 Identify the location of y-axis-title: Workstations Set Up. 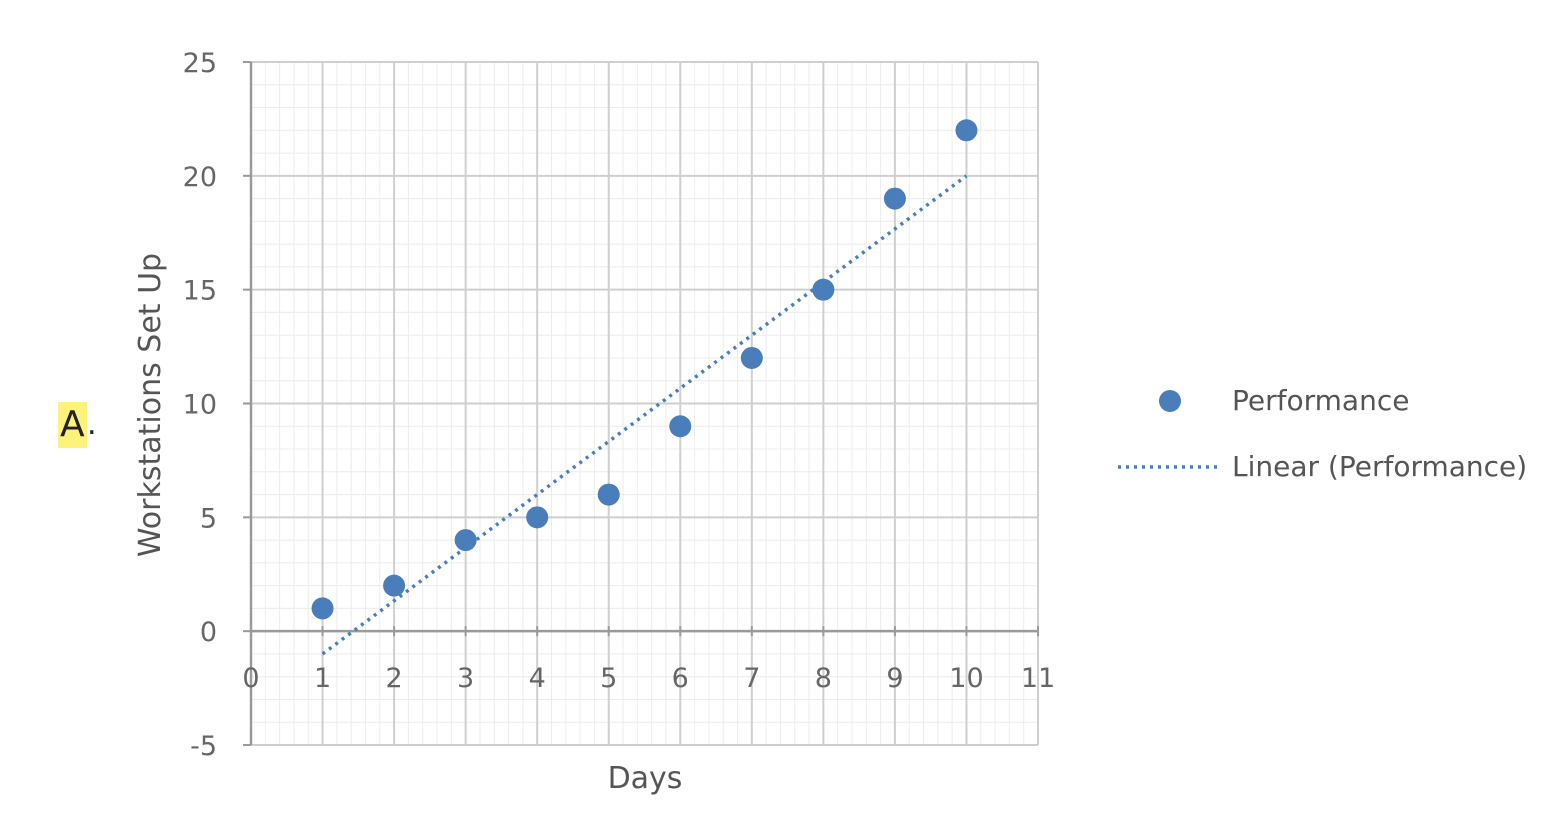
(150, 405).